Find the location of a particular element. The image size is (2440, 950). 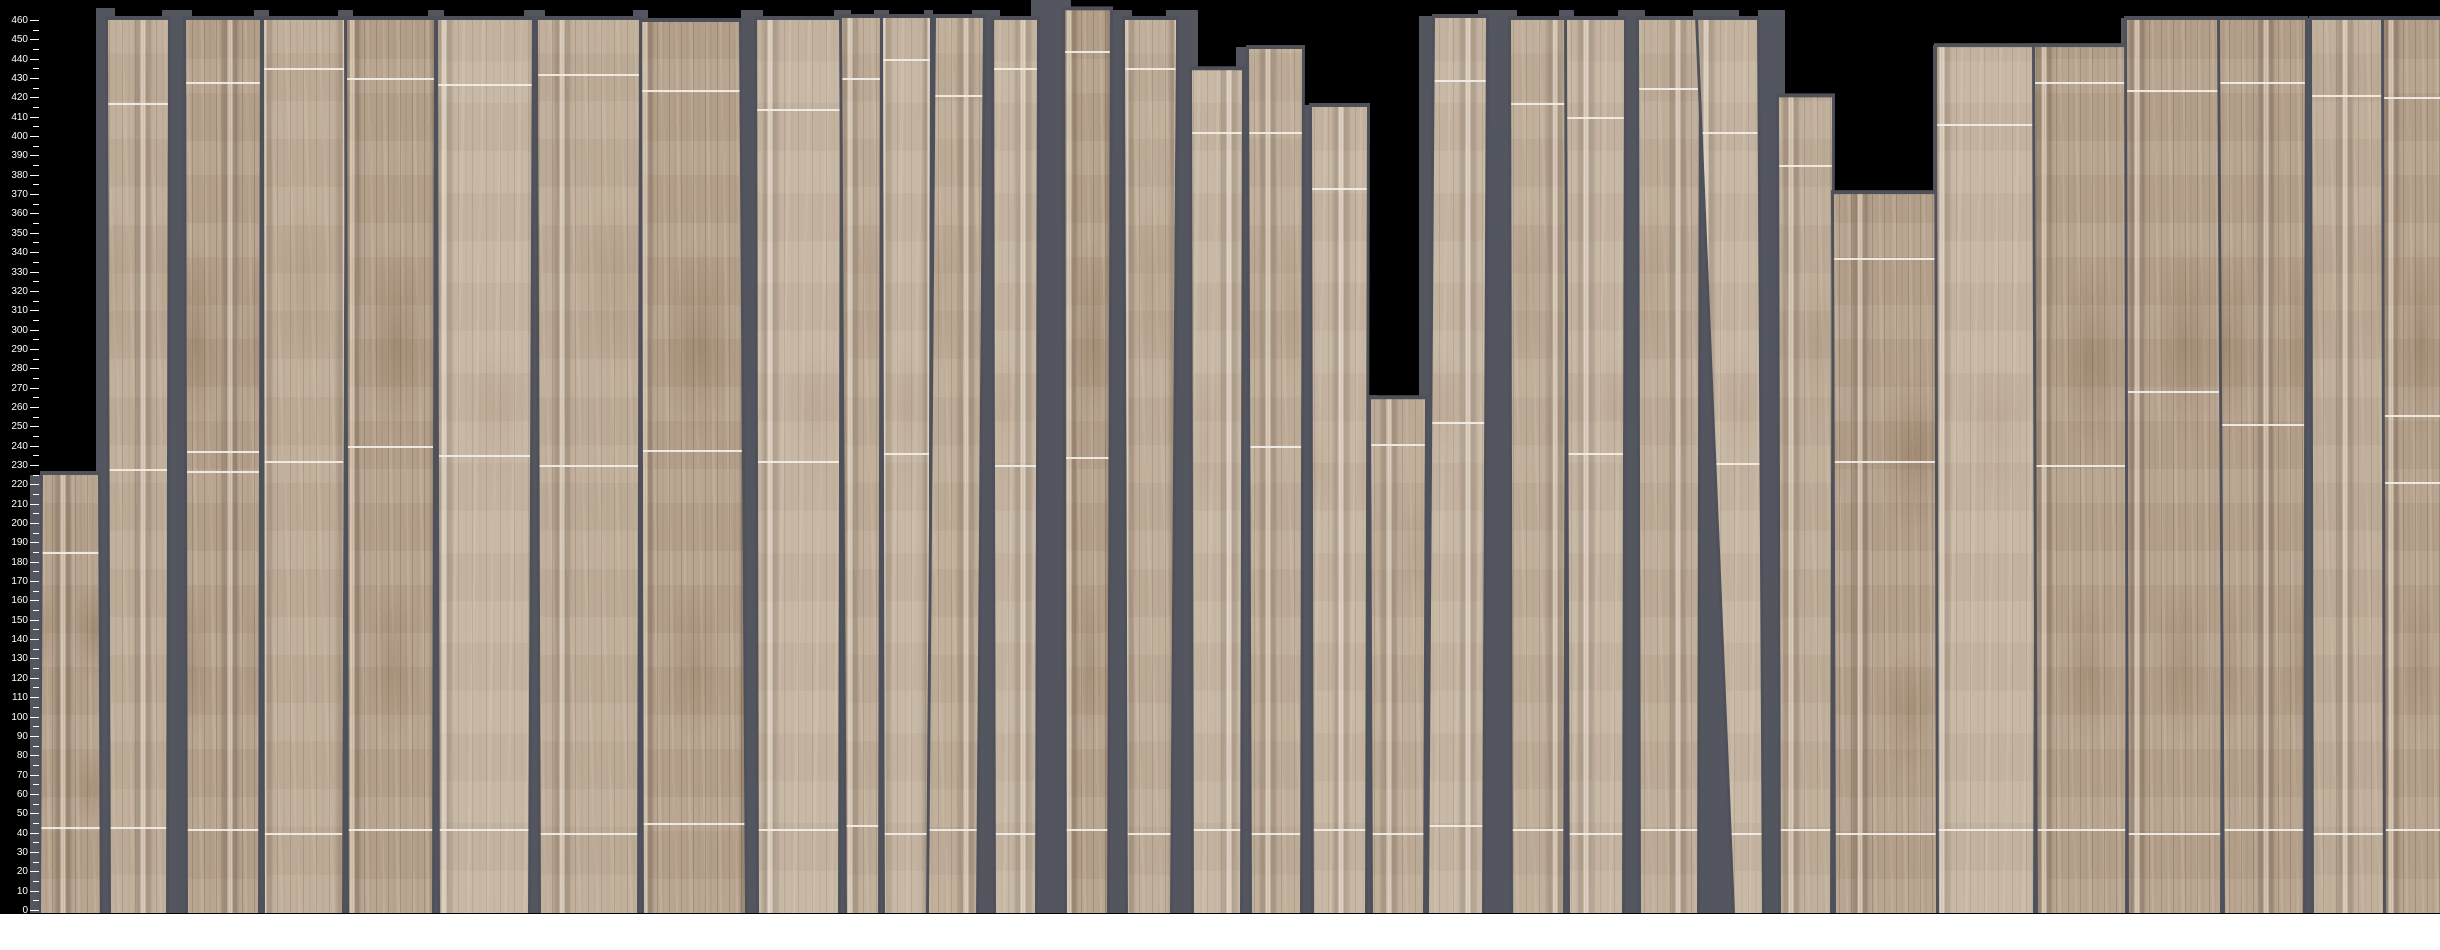

y-axis-label: 240 is located at coordinates (19, 446).